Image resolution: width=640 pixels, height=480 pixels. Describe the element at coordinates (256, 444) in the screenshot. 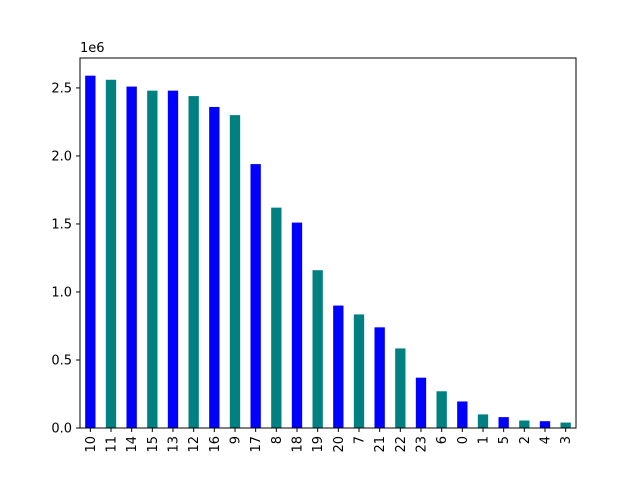

I see `x-tick-label: 17` at that location.